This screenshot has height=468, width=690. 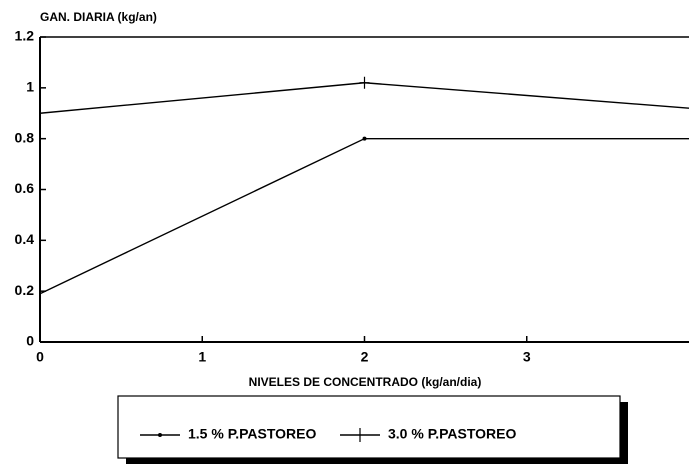 What do you see at coordinates (527, 357) in the screenshot?
I see `x-tick-label: 3` at bounding box center [527, 357].